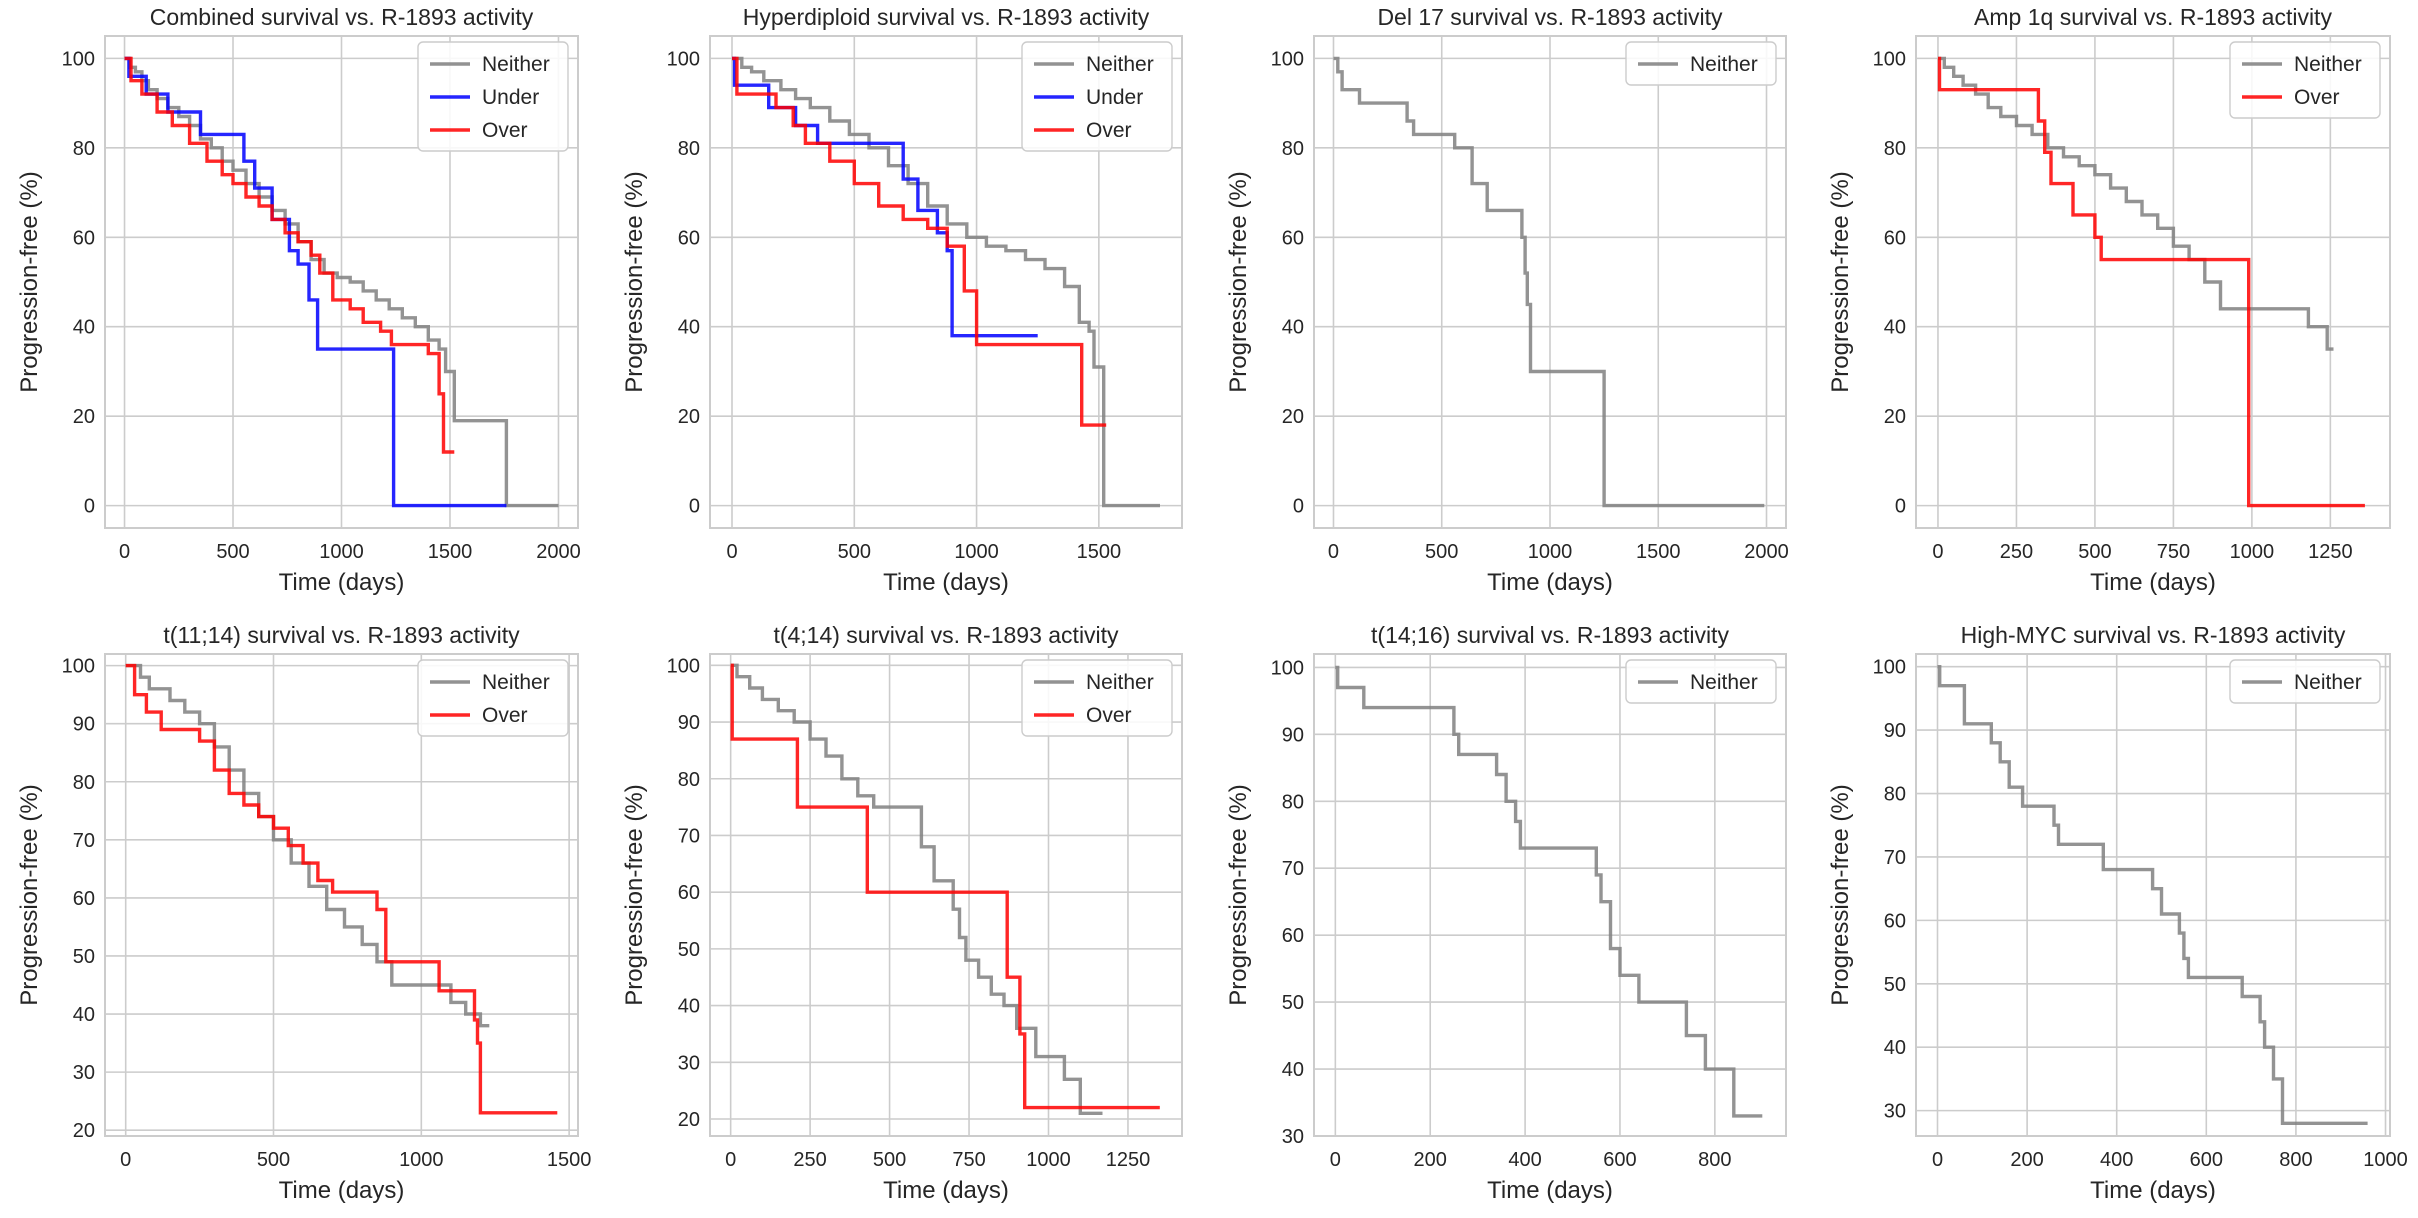 The width and height of the screenshot is (2418, 1218). Describe the element at coordinates (1114, 97) in the screenshot. I see `legend-label: Under` at that location.